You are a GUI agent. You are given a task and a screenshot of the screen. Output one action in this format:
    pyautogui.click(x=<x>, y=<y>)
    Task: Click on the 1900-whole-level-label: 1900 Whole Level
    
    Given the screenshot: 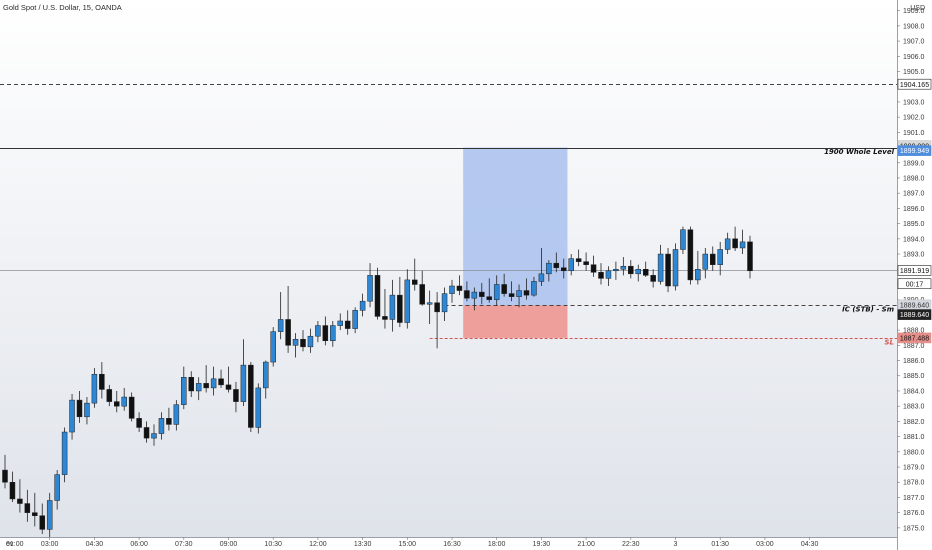 What is the action you would take?
    pyautogui.click(x=859, y=152)
    